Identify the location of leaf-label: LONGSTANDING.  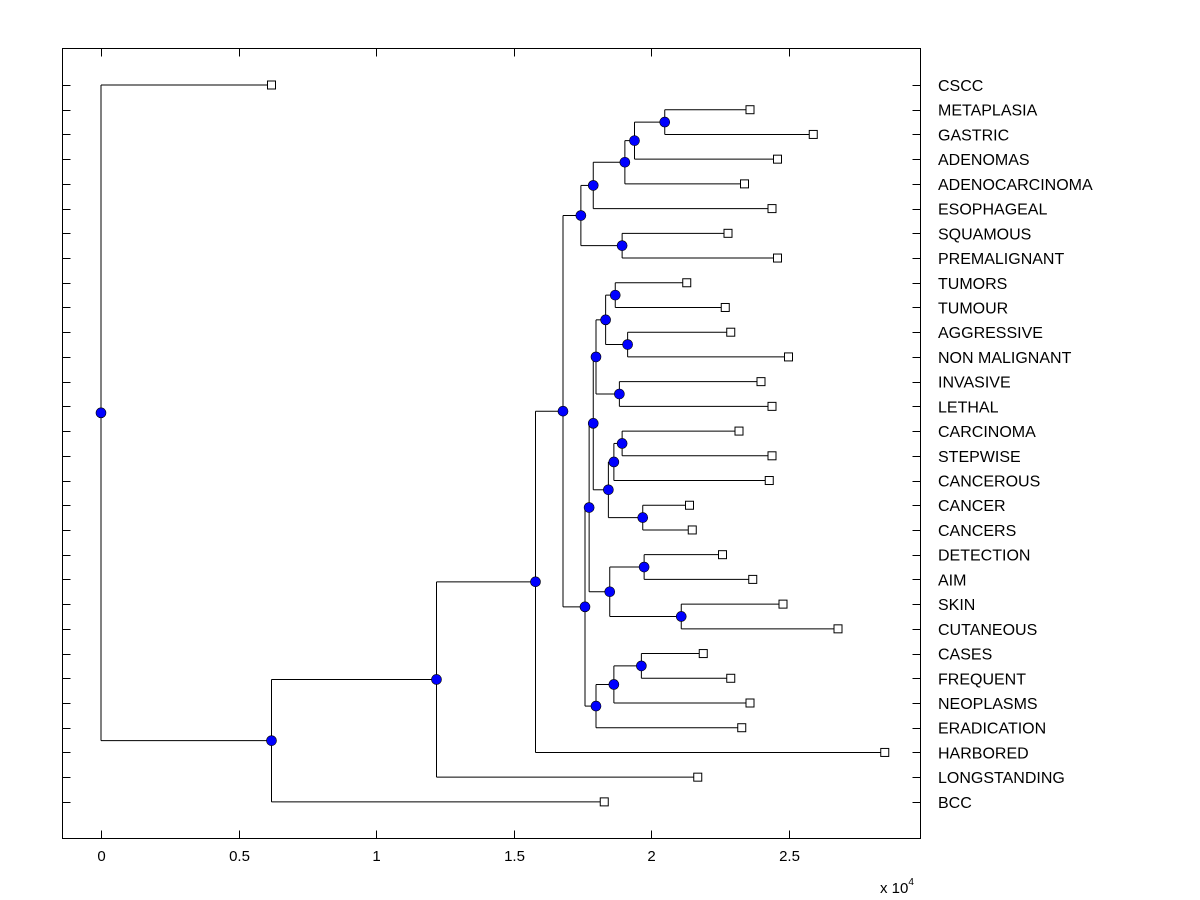
(1001, 778).